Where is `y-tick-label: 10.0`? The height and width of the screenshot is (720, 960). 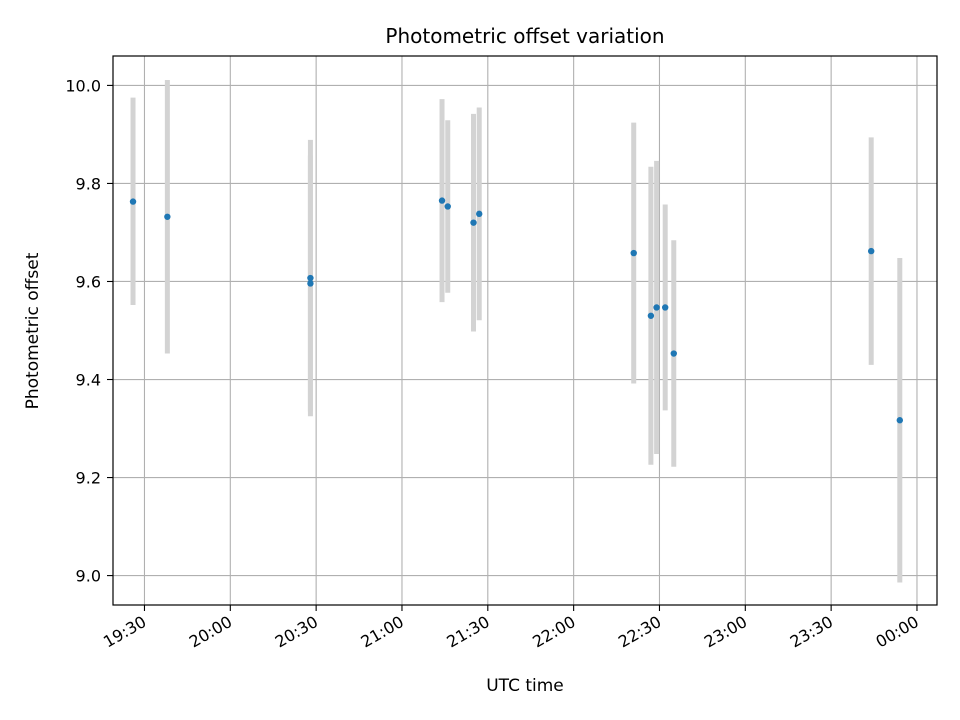 y-tick-label: 10.0 is located at coordinates (83, 85).